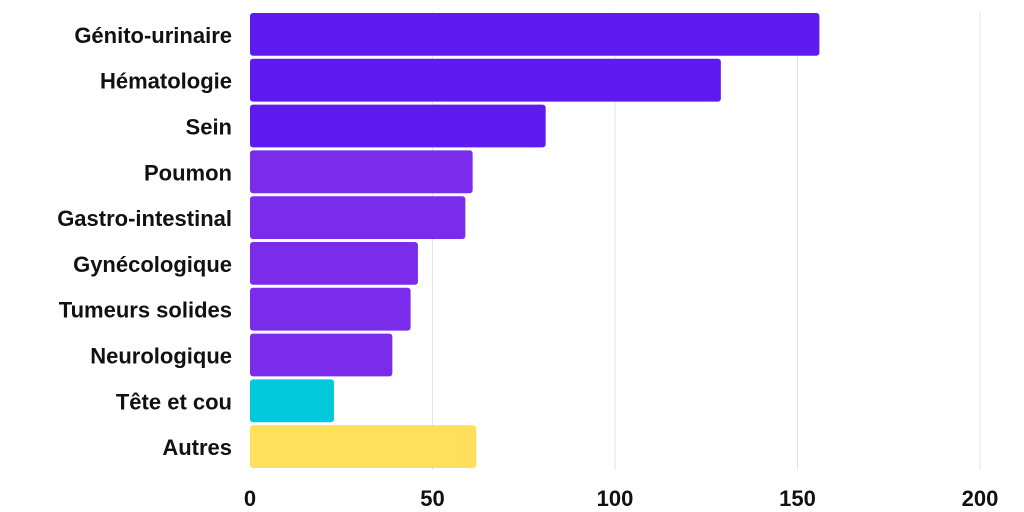 The width and height of the screenshot is (1024, 512). What do you see at coordinates (166, 81) in the screenshot?
I see `category-label-1: Hématologie` at bounding box center [166, 81].